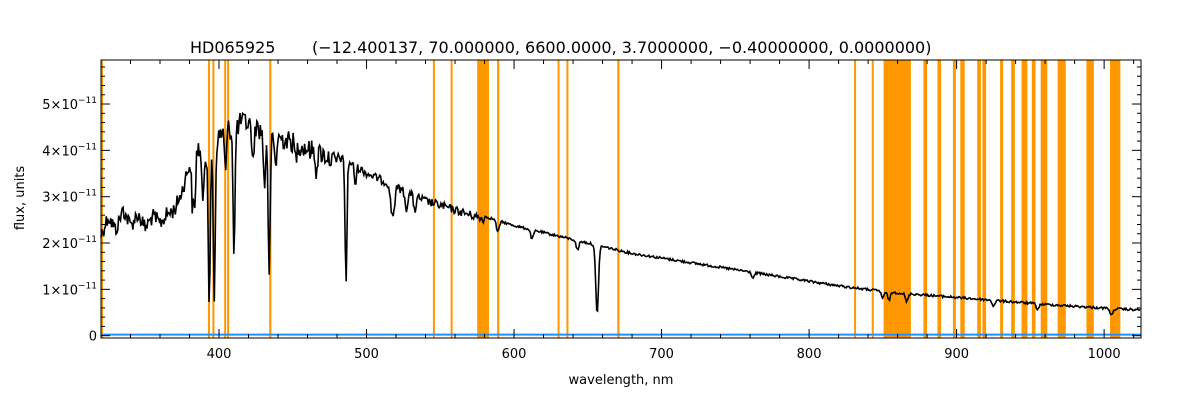  Describe the element at coordinates (69, 197) in the screenshot. I see `y-tick-label: 3×10⁻¹¹` at that location.